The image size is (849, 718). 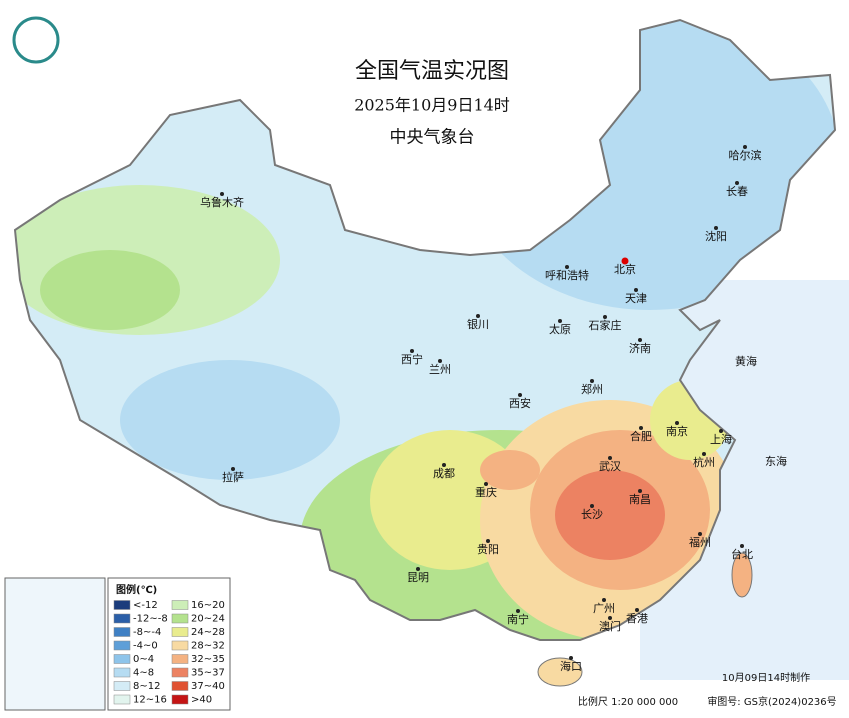 What do you see at coordinates (592, 514) in the screenshot?
I see `city-label: 长沙` at bounding box center [592, 514].